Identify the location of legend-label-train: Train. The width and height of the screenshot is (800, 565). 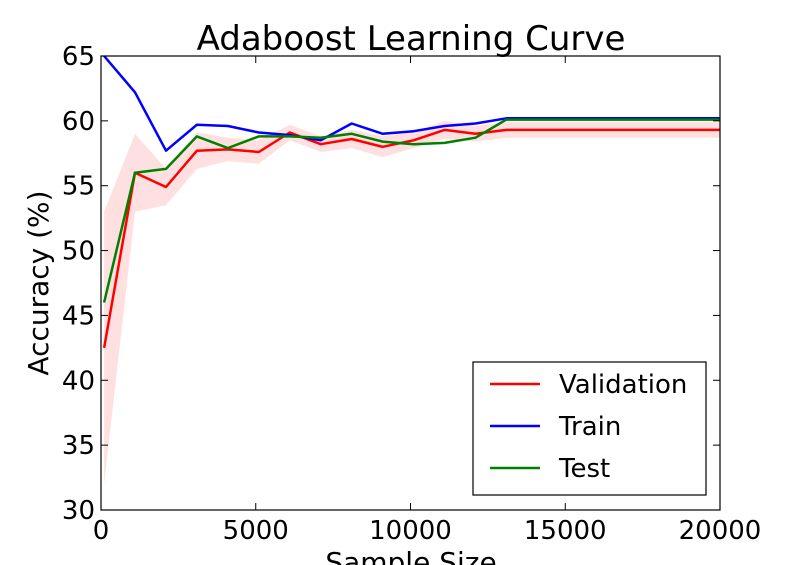
(589, 427).